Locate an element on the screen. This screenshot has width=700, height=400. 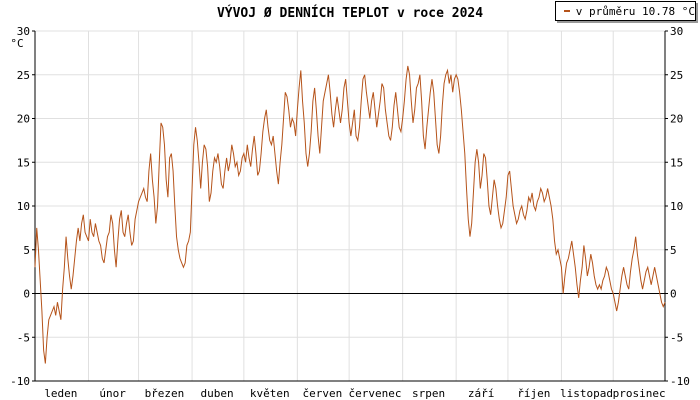
x-tick-label: duben is located at coordinates (217, 393).